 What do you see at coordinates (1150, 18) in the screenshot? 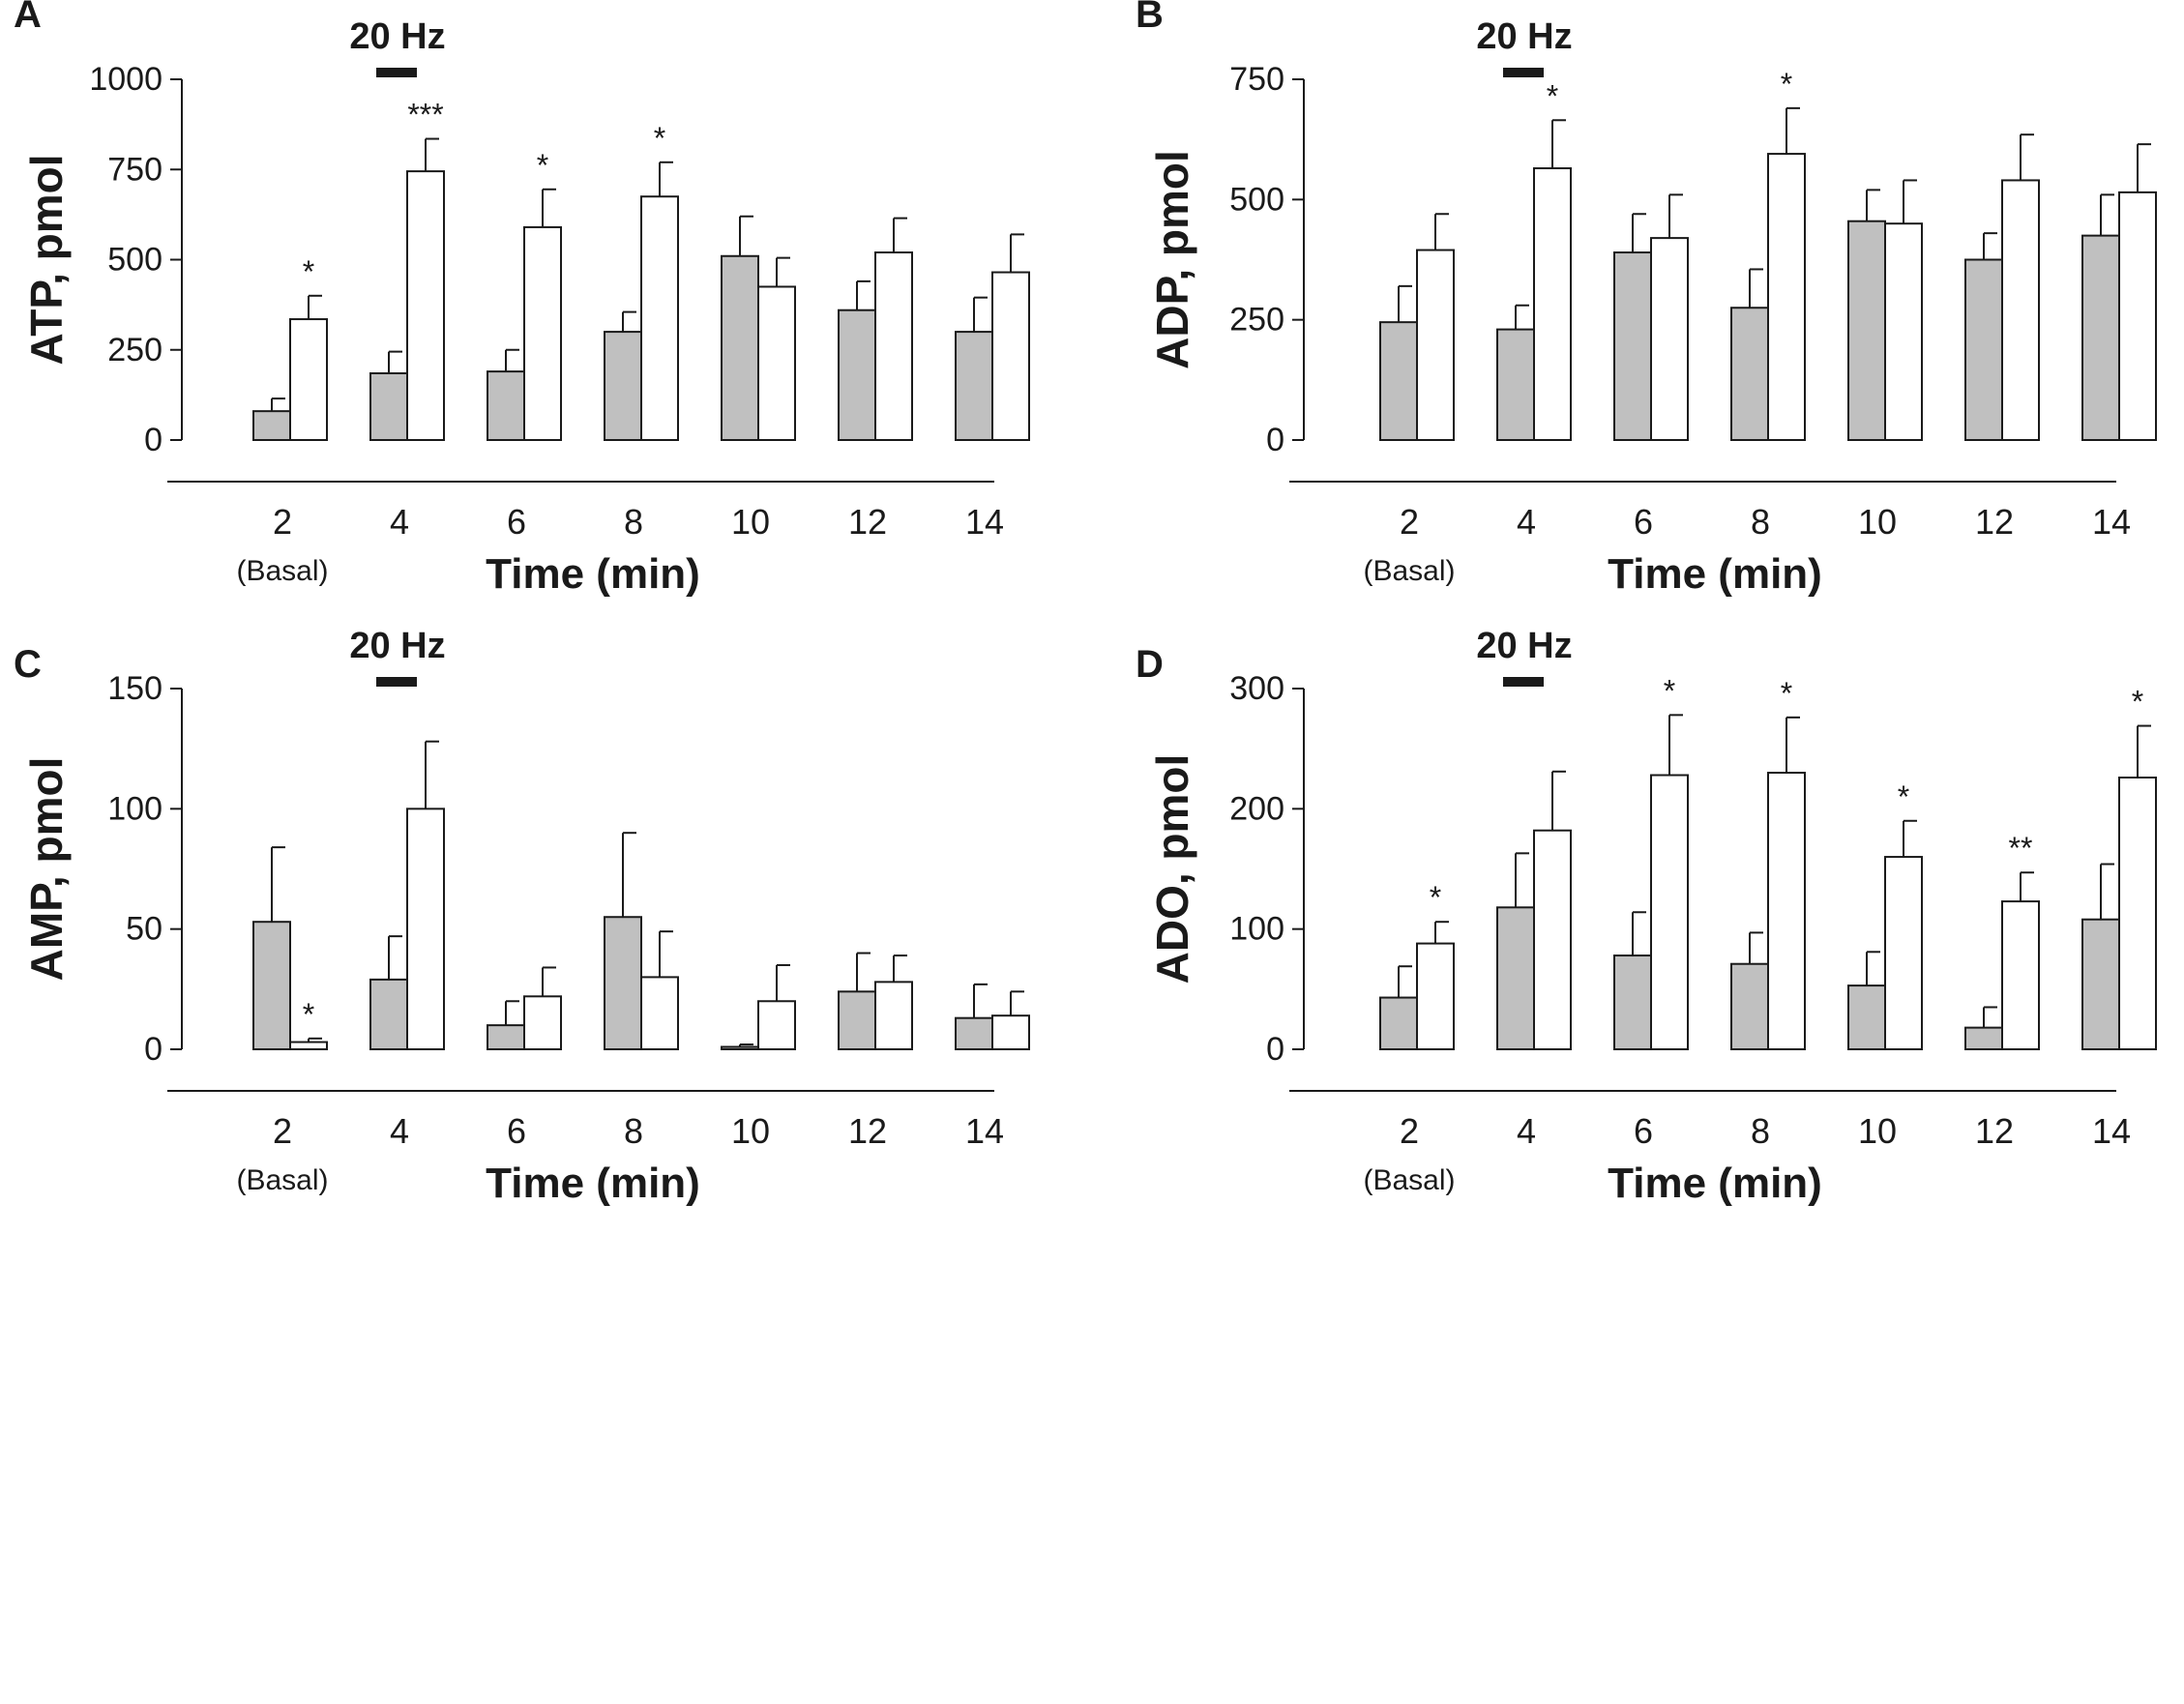
I see `panel-letter: B` at bounding box center [1150, 18].